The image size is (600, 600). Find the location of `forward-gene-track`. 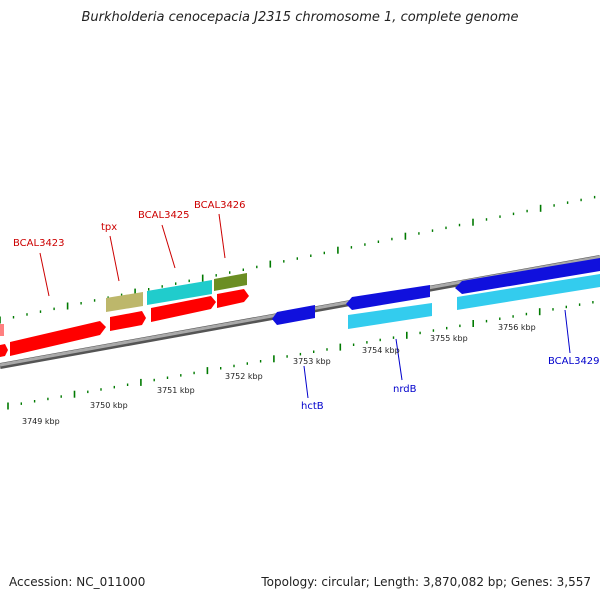

forward-gene-track is located at coordinates (124, 323).